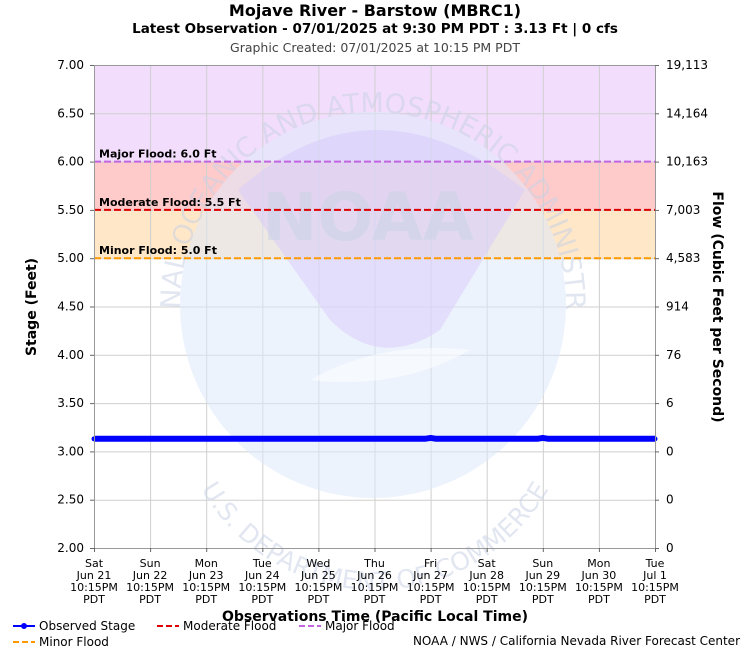 The width and height of the screenshot is (750, 650). Describe the element at coordinates (487, 581) in the screenshot. I see `x-tick-label: Sat Jun 28 10:15PM PDT` at that location.